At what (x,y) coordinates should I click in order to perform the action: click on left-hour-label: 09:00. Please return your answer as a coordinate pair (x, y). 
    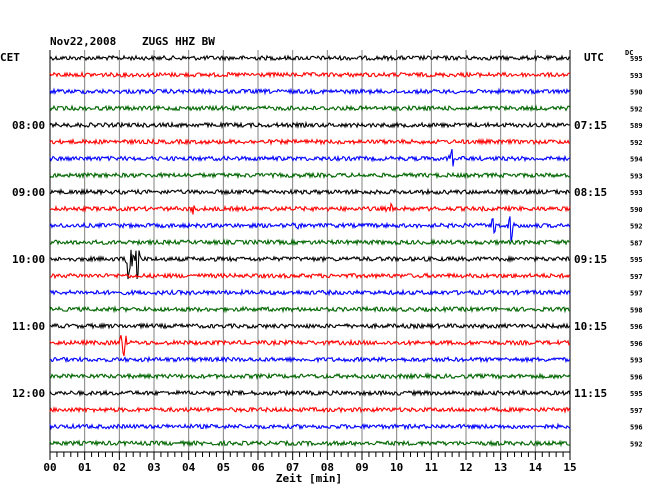
    Looking at the image, I should click on (28, 192).